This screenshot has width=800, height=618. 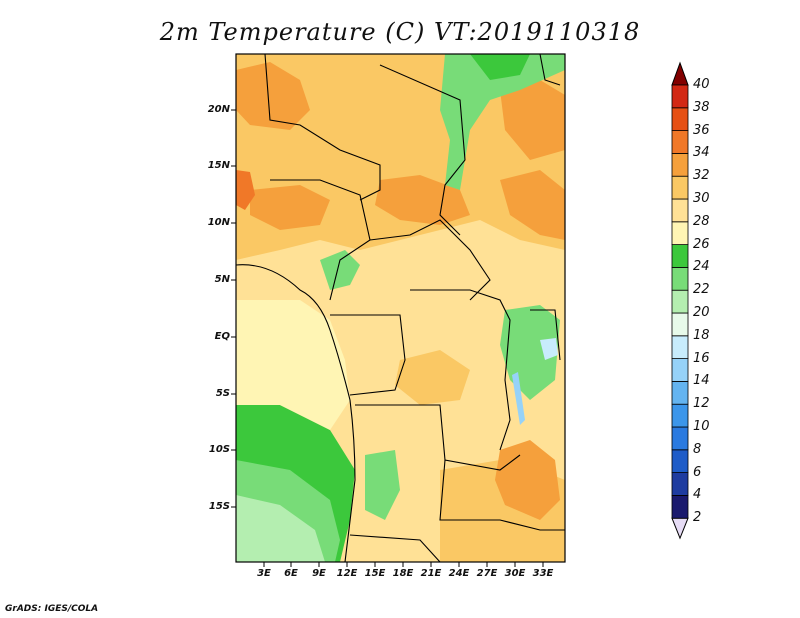 I want to click on field-southwest-palegreen, so click(x=280, y=528).